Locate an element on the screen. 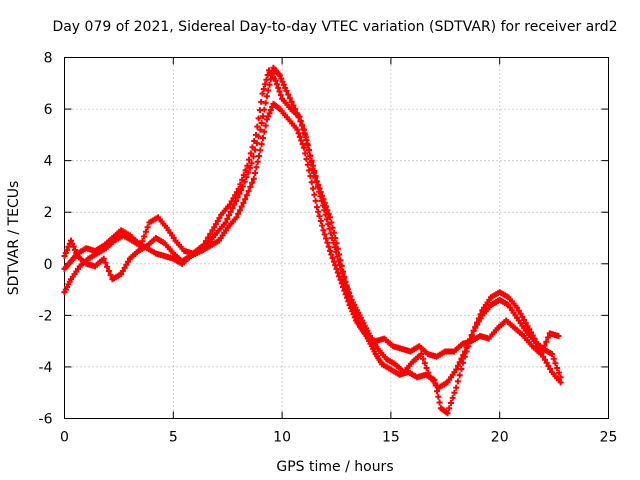 The image size is (640, 480). y-tick-label: -6 is located at coordinates (46, 420).